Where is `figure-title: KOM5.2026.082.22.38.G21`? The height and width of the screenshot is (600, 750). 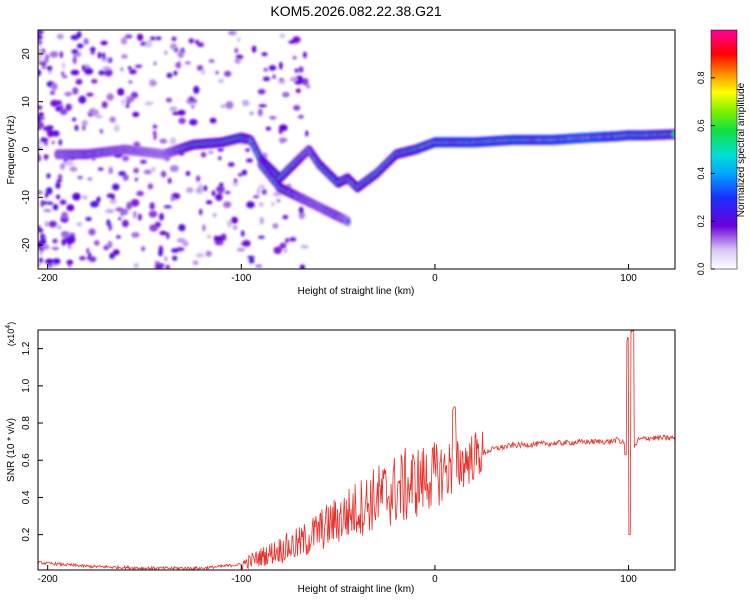 figure-title: KOM5.2026.082.22.38.G21 is located at coordinates (355, 11).